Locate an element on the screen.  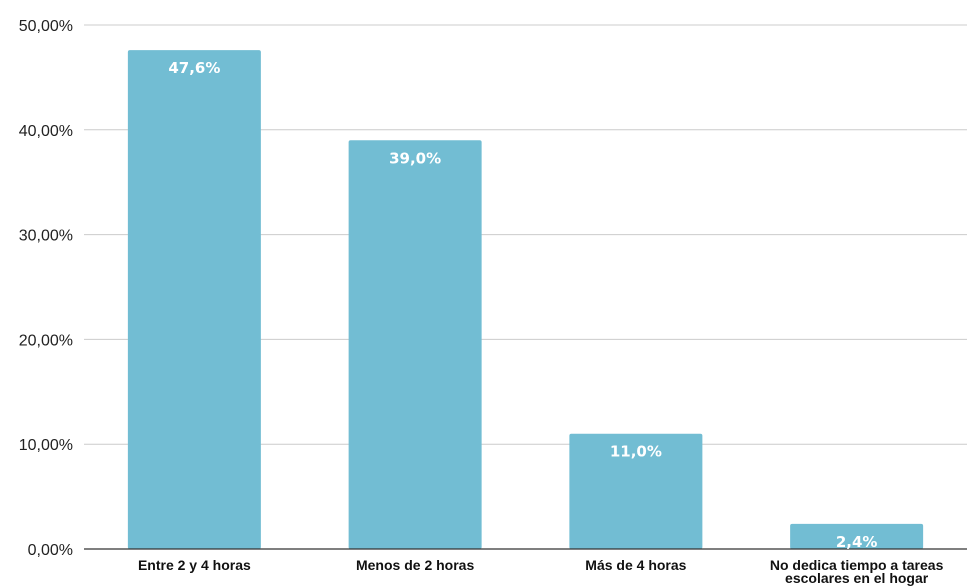
y-tick-label: 20,00% is located at coordinates (46, 340).